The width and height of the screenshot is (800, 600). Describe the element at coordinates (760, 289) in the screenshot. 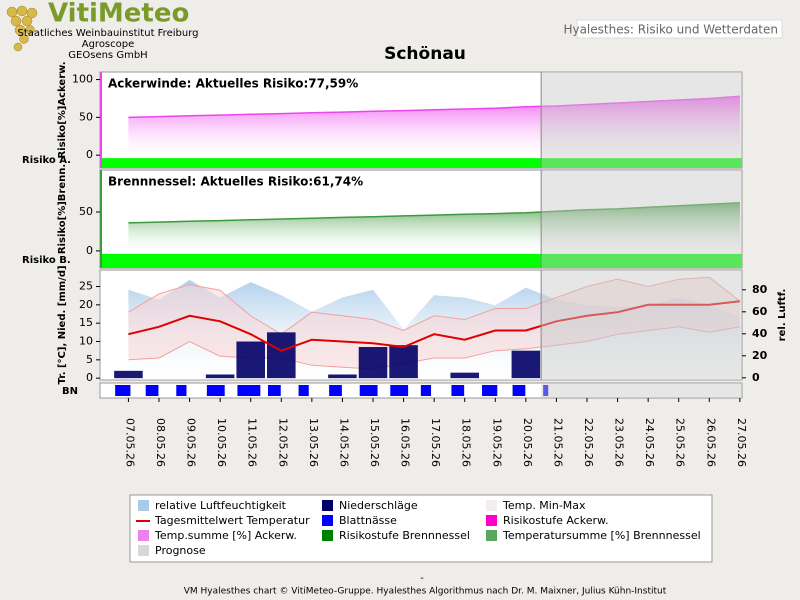

I see `y2-tick-label: 80` at that location.